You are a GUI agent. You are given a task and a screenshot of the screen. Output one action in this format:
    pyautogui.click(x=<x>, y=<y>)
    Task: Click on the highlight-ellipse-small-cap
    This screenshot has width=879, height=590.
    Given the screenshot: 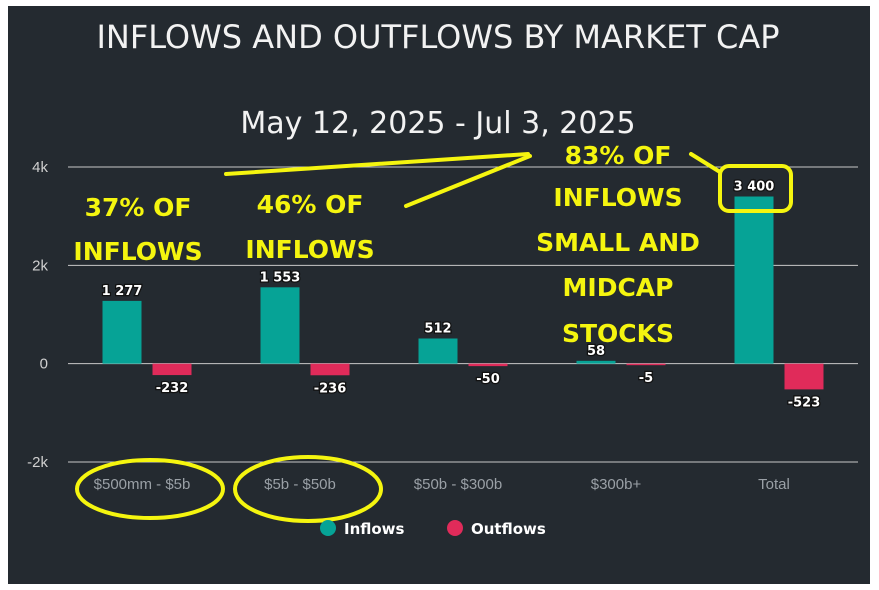 What is the action you would take?
    pyautogui.click(x=150, y=489)
    